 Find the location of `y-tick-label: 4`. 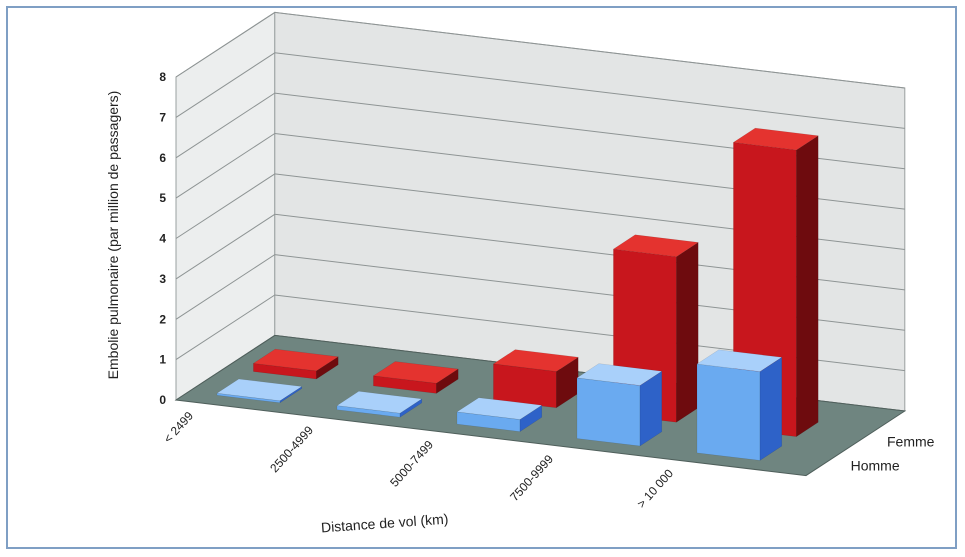

y-tick-label: 4 is located at coordinates (162, 239).